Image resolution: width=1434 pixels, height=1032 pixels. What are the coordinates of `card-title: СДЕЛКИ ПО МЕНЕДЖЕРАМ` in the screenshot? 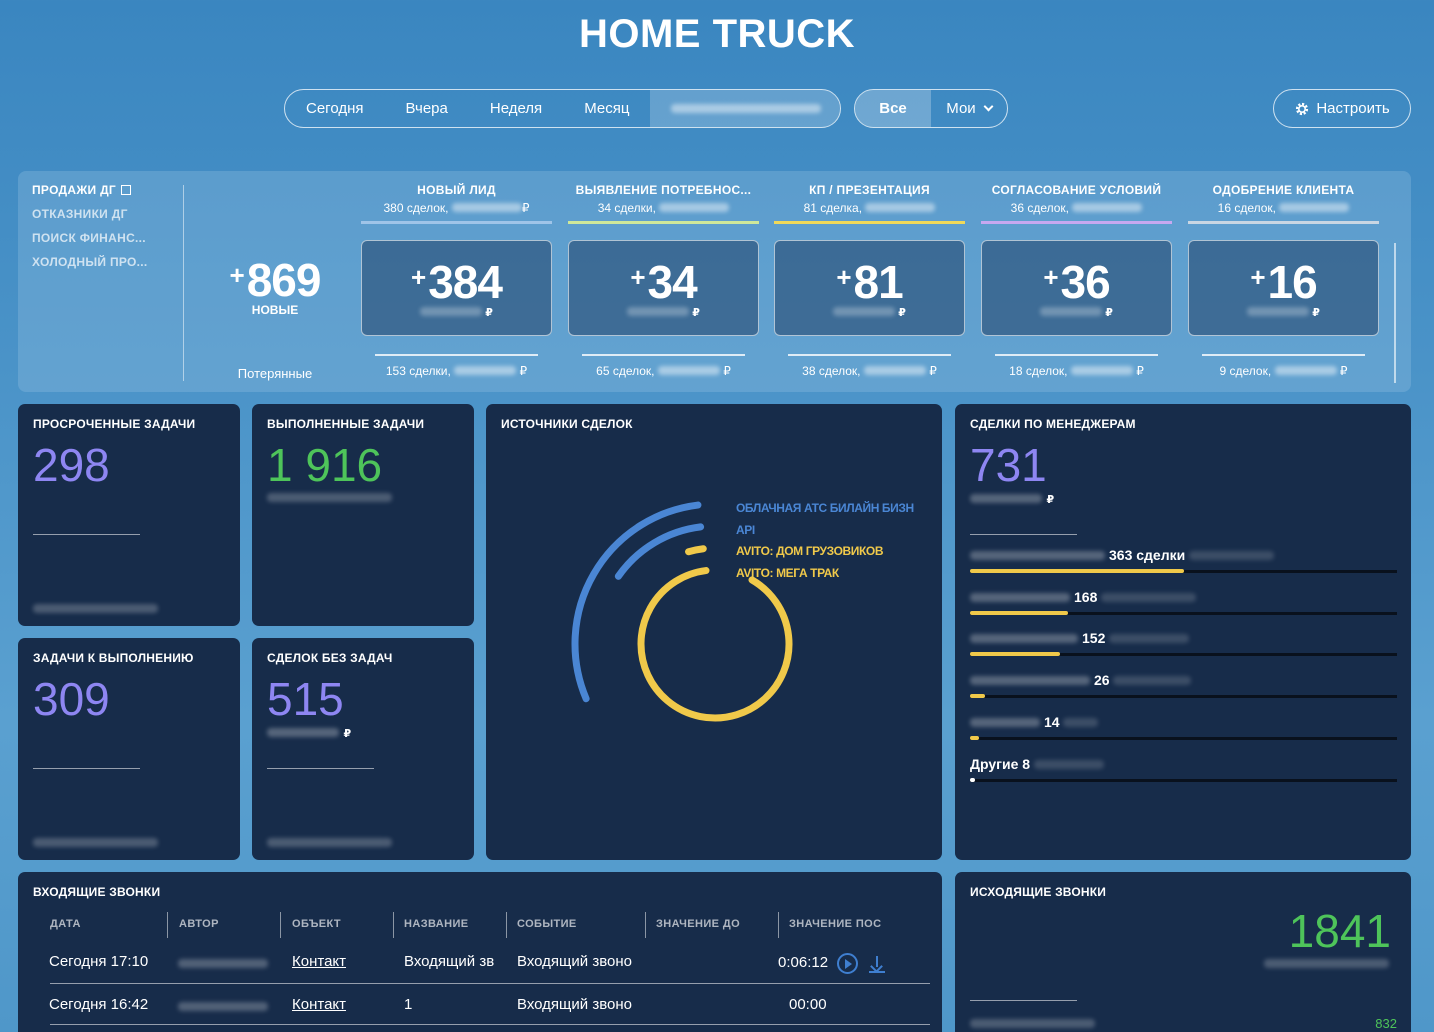 It's located at (1053, 424).